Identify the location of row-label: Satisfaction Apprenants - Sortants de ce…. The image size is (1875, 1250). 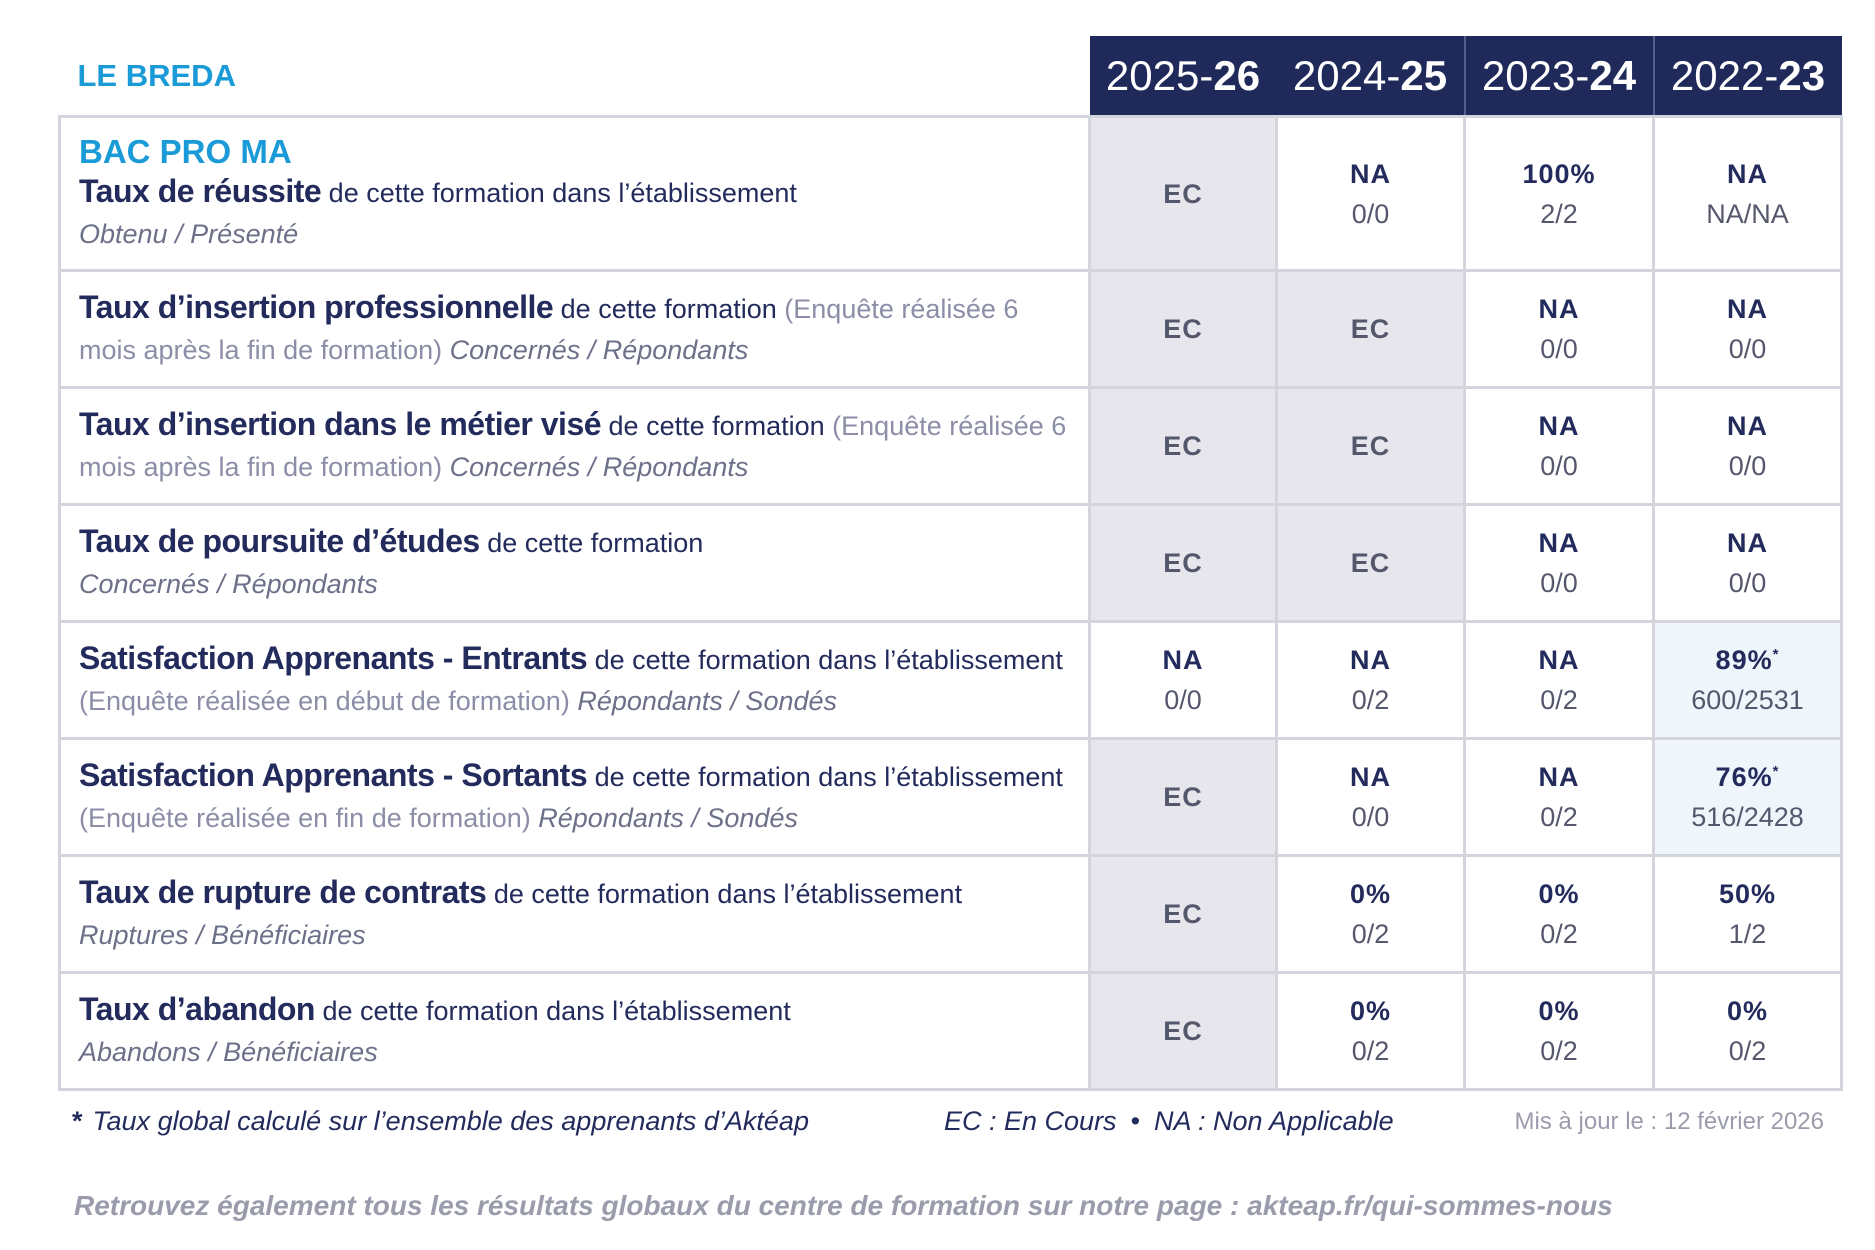
(574, 797).